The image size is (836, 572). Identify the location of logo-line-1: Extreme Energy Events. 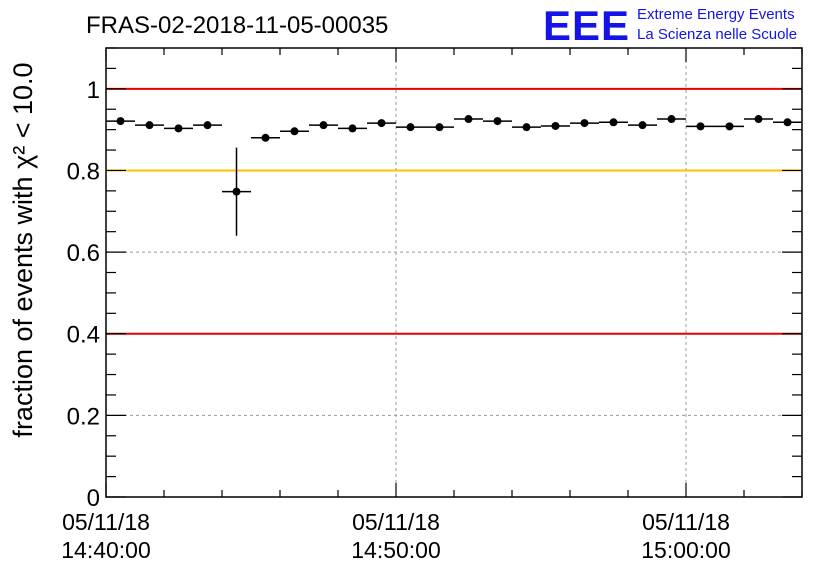
(716, 14).